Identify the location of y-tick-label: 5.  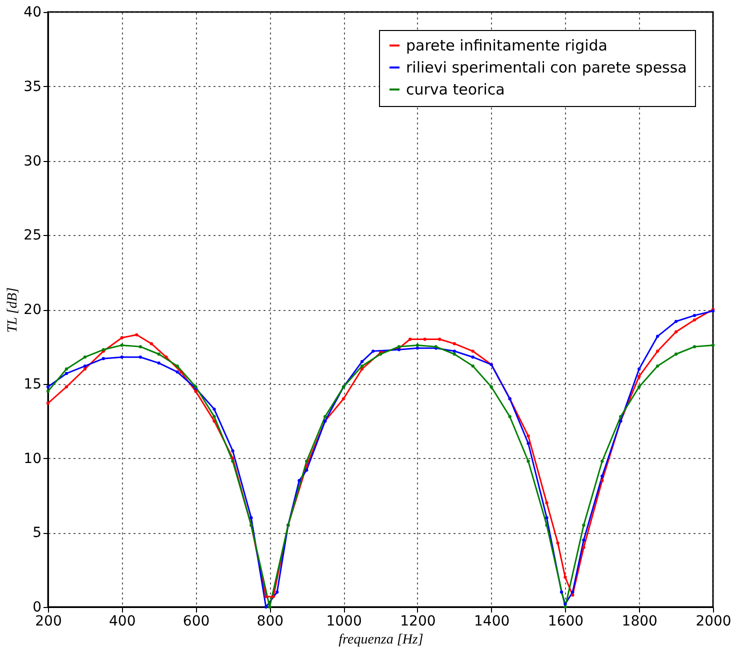
(37, 533).